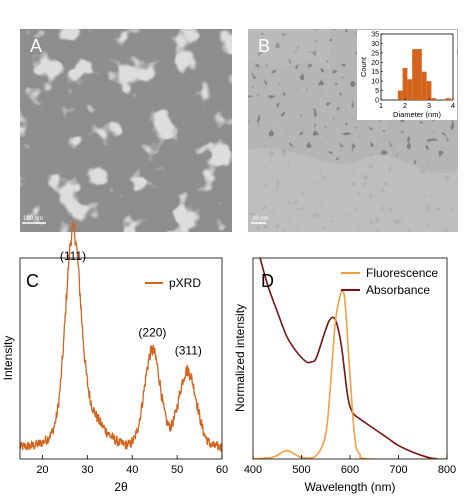  Describe the element at coordinates (8, 358) in the screenshot. I see `panel-c-y-axis-label: Intensity` at that location.